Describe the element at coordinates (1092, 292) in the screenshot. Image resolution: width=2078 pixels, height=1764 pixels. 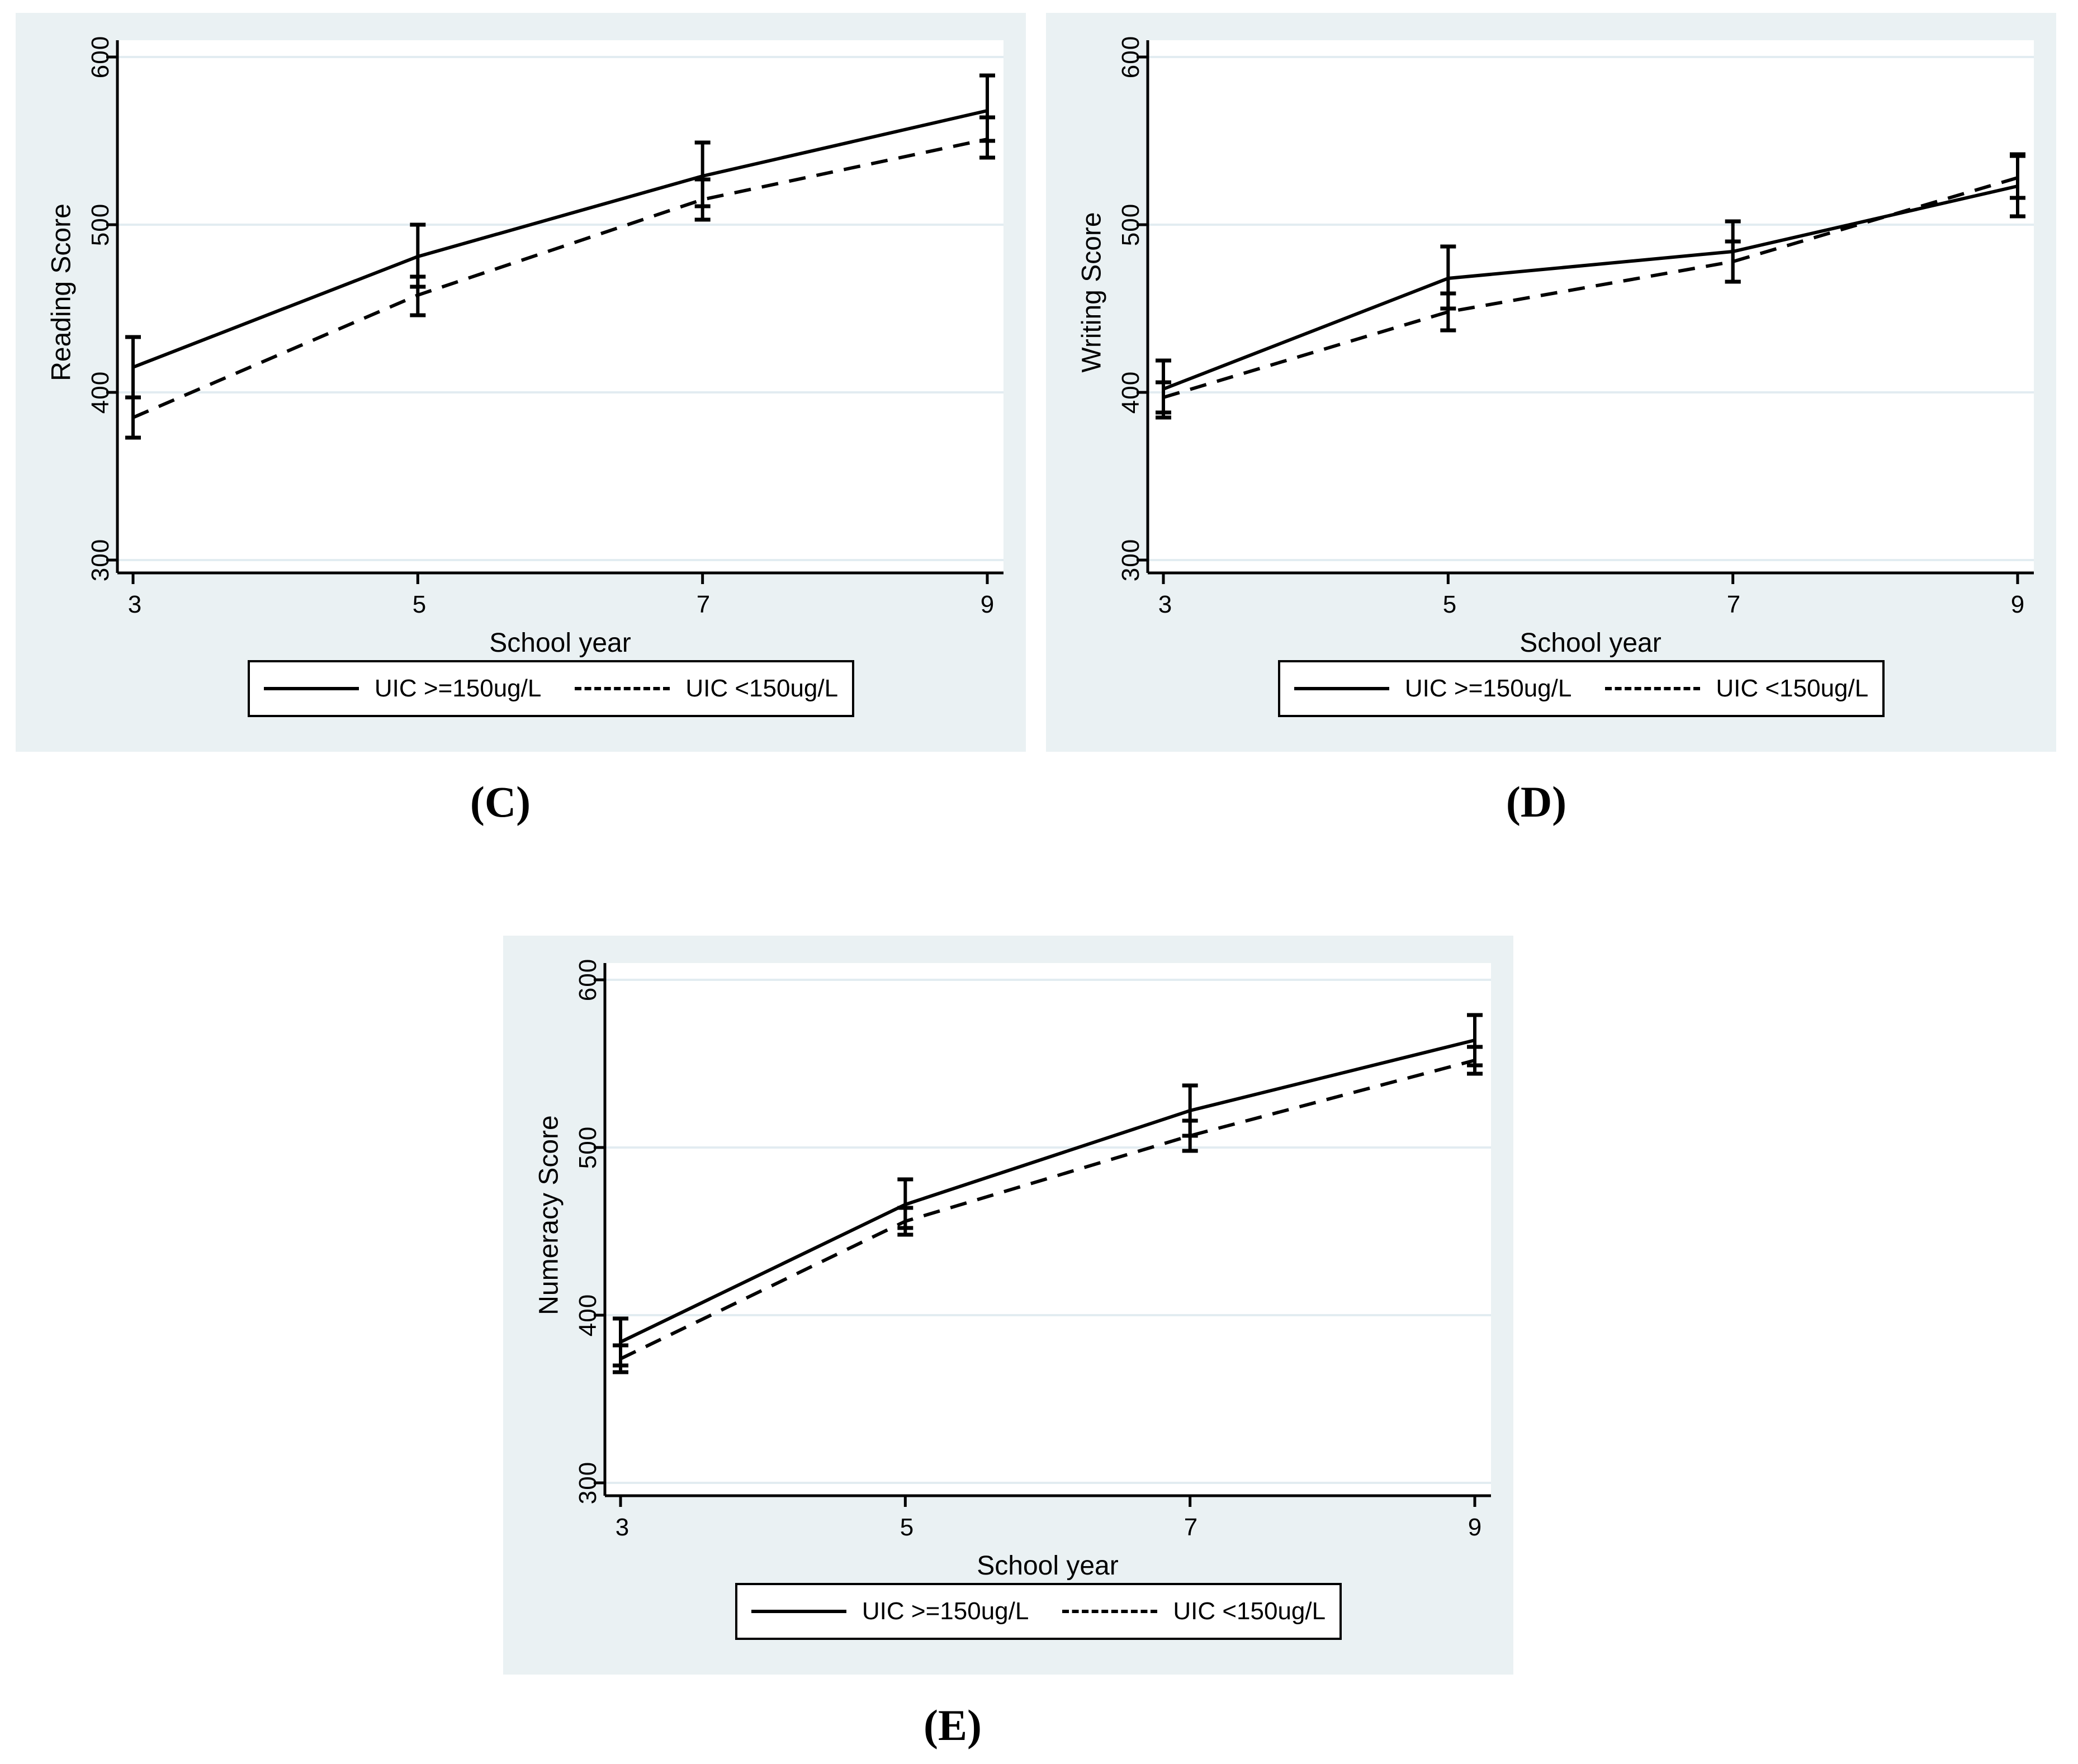
I see `y-axis-title: Writing Score` at that location.